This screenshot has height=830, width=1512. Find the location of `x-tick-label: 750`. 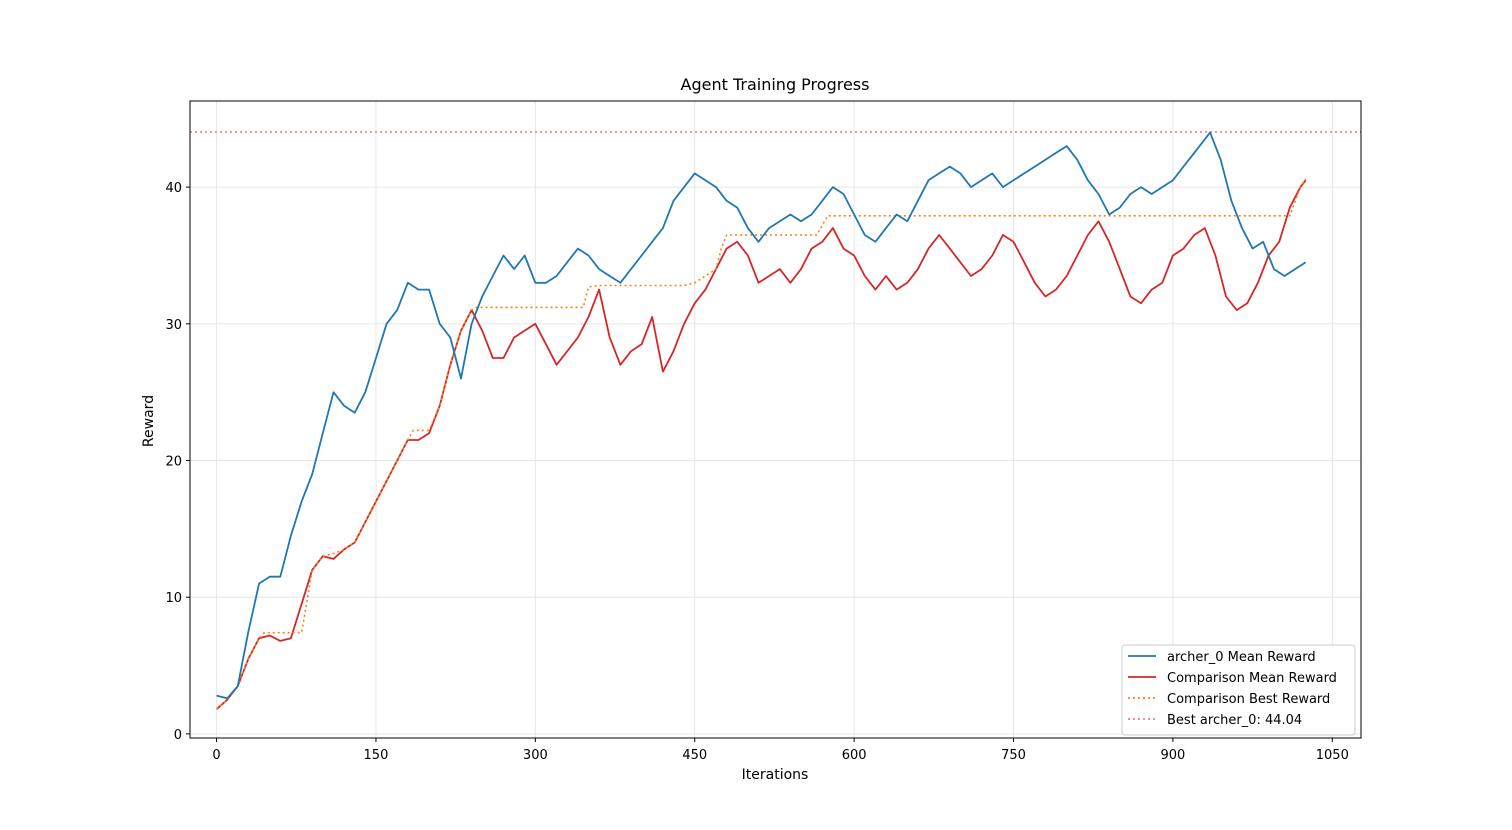

x-tick-label: 750 is located at coordinates (1013, 755).